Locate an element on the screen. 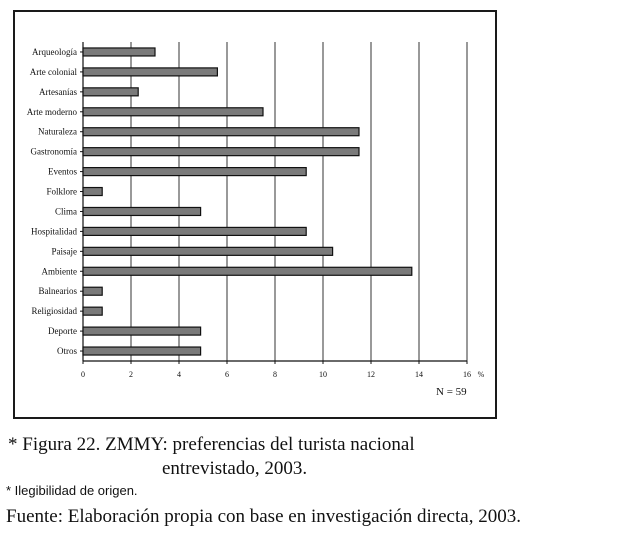 The height and width of the screenshot is (539, 626). category-label: Deporte is located at coordinates (62, 331).